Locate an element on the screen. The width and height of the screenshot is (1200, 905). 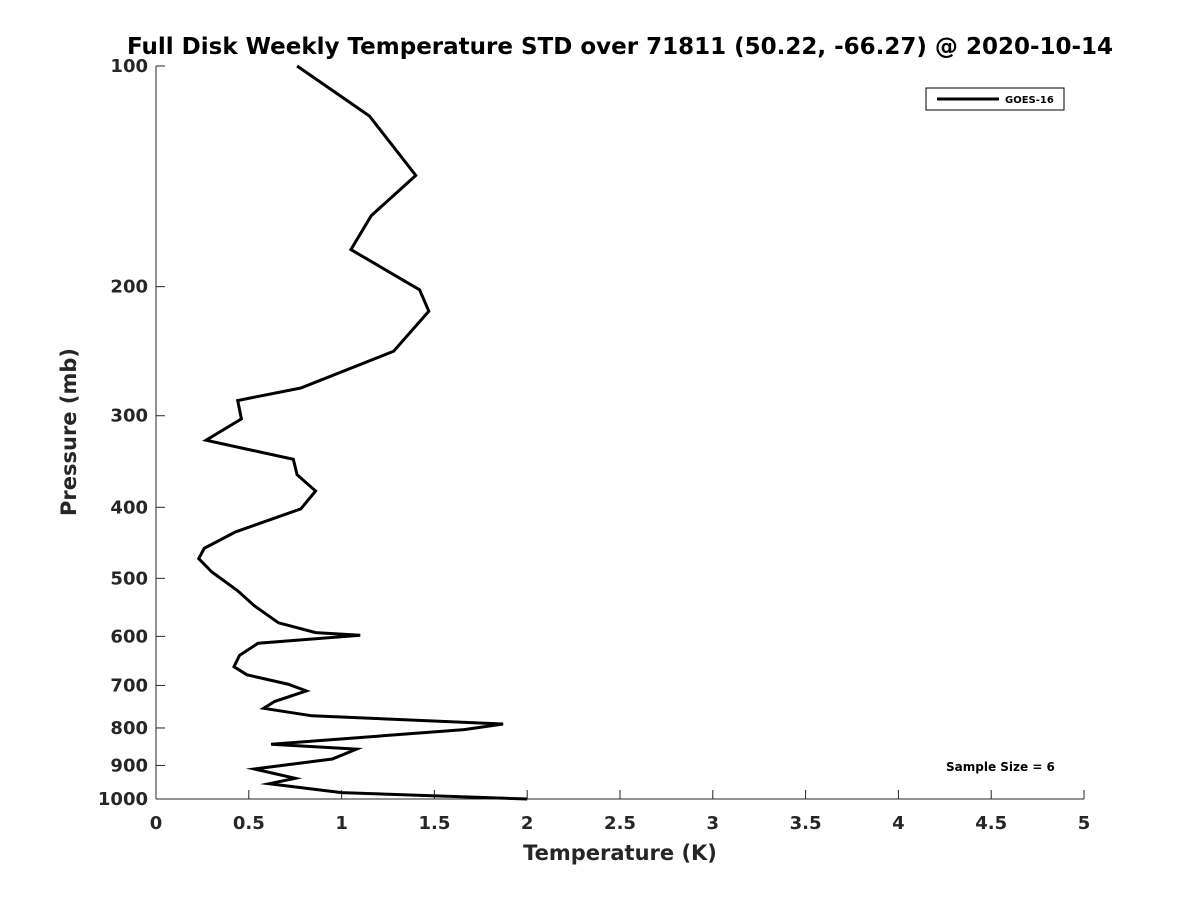
y-tick-label: 900 is located at coordinates (129, 765).